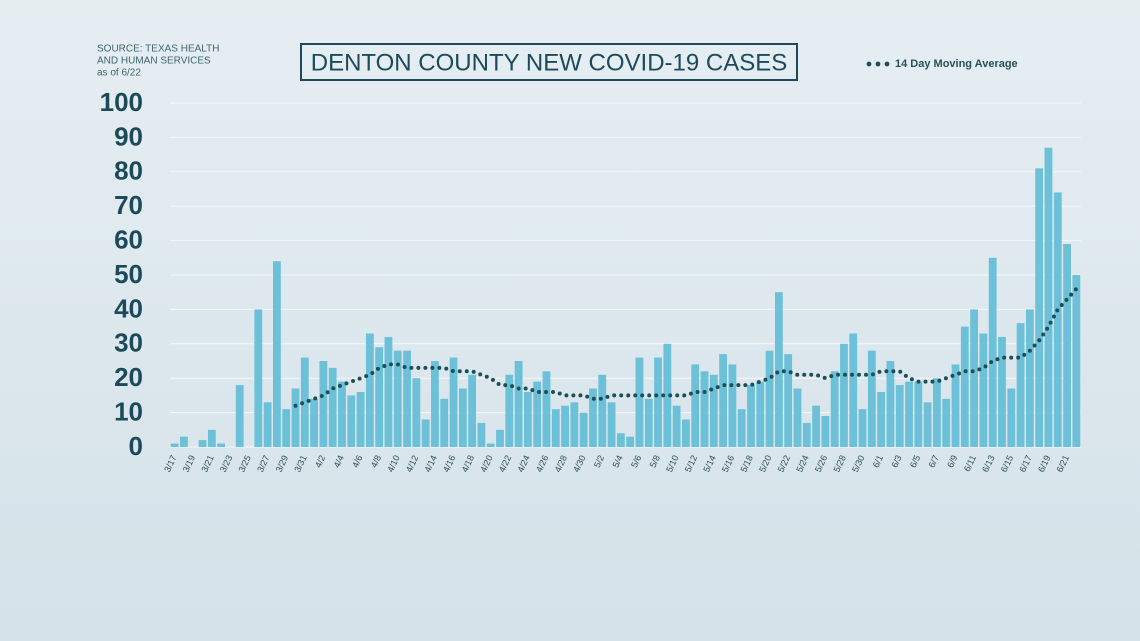 The width and height of the screenshot is (1140, 641). I want to click on title-box, so click(549, 62).